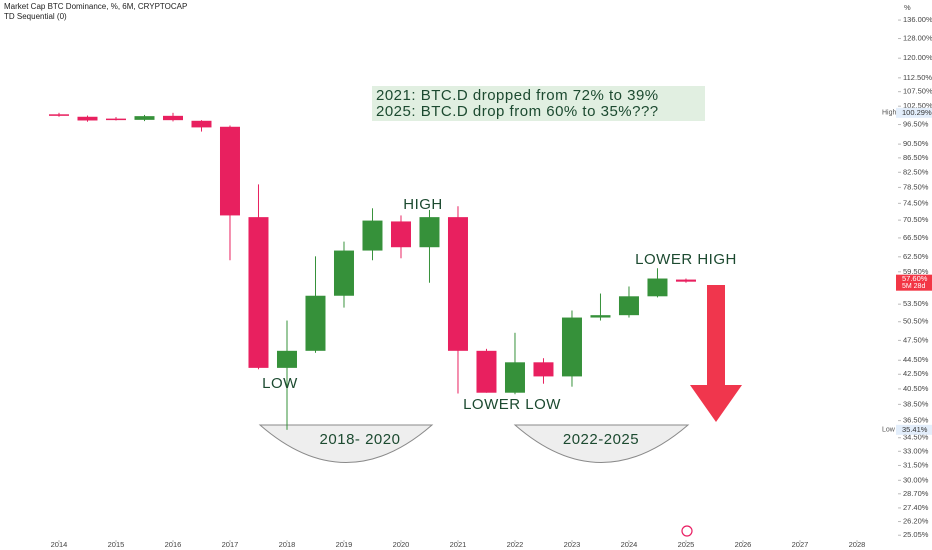 The image size is (932, 550). Describe the element at coordinates (916, 171) in the screenshot. I see `y-tick-label: 82.50%` at that location.